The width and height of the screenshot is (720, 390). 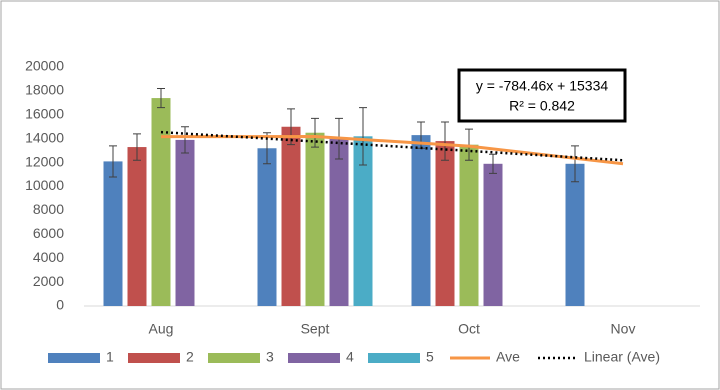 What do you see at coordinates (161, 329) in the screenshot?
I see `x-tick-label: Aug` at bounding box center [161, 329].